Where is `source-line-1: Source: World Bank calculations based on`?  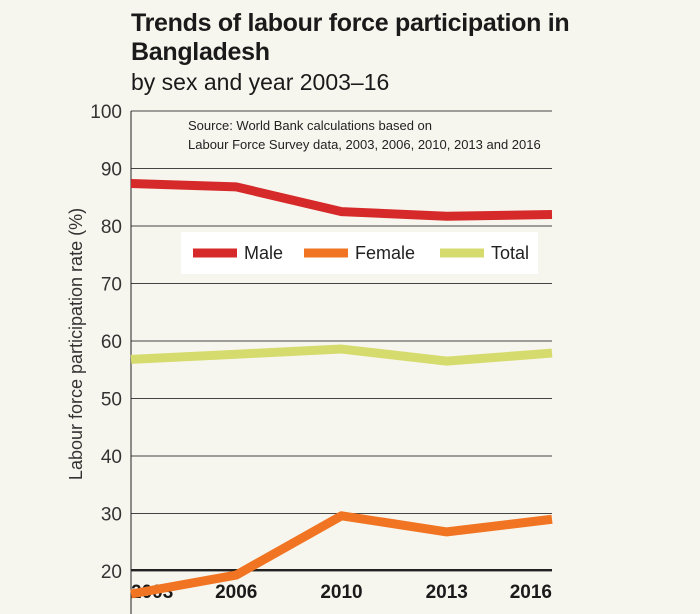 source-line-1: Source: World Bank calculations based on is located at coordinates (310, 125).